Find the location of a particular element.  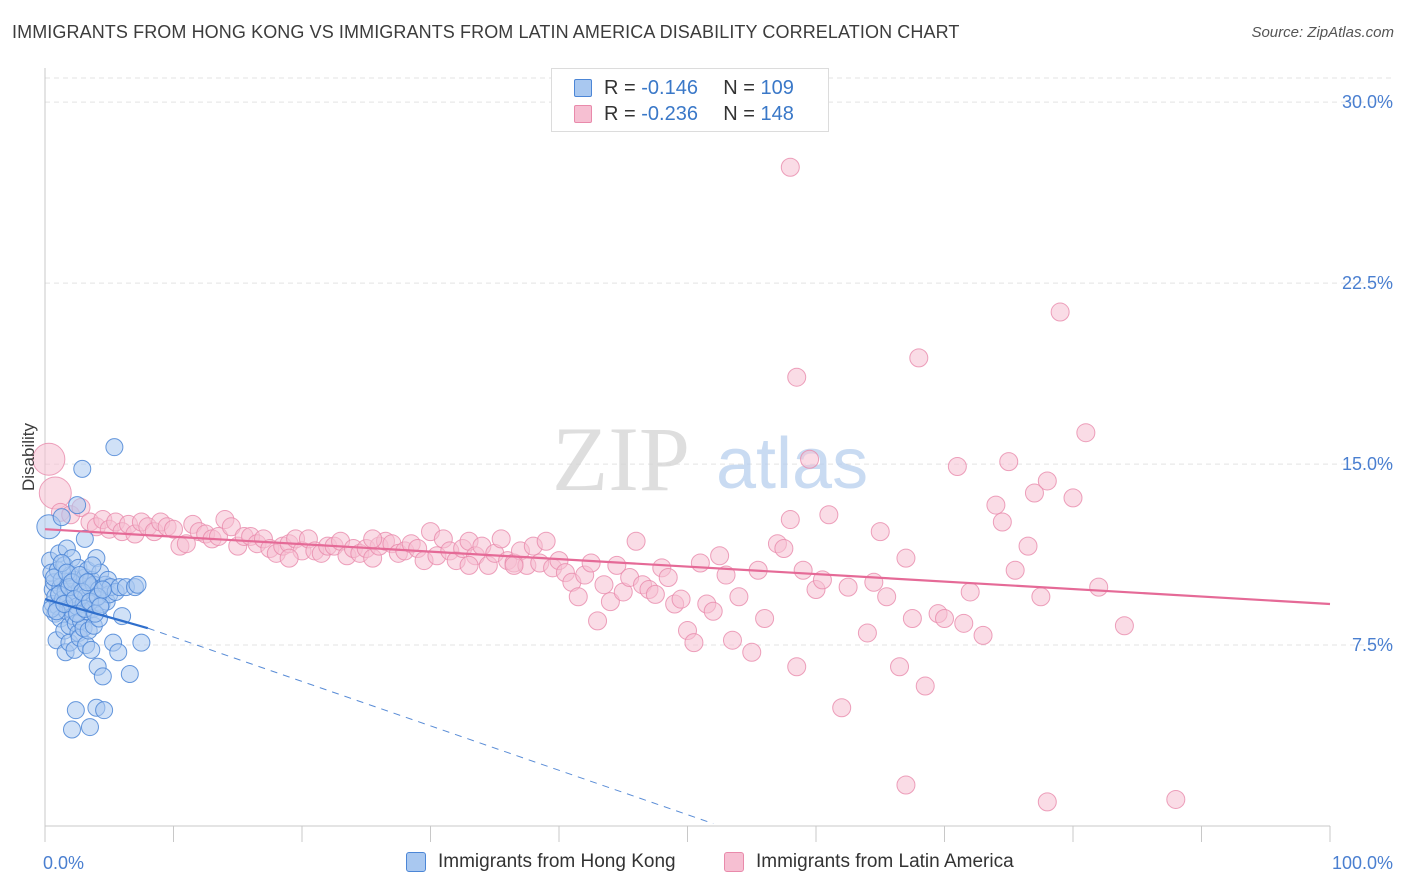

watermark-zip: ZIP is located at coordinates (621, 459).